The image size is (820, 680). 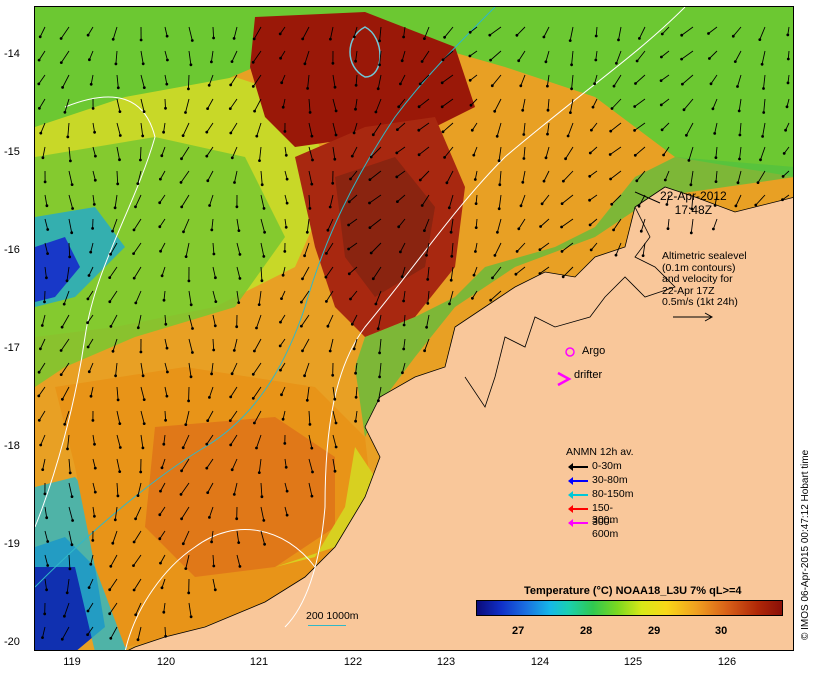 What do you see at coordinates (629, 608) in the screenshot?
I see `temperature-colorbar` at bounding box center [629, 608].